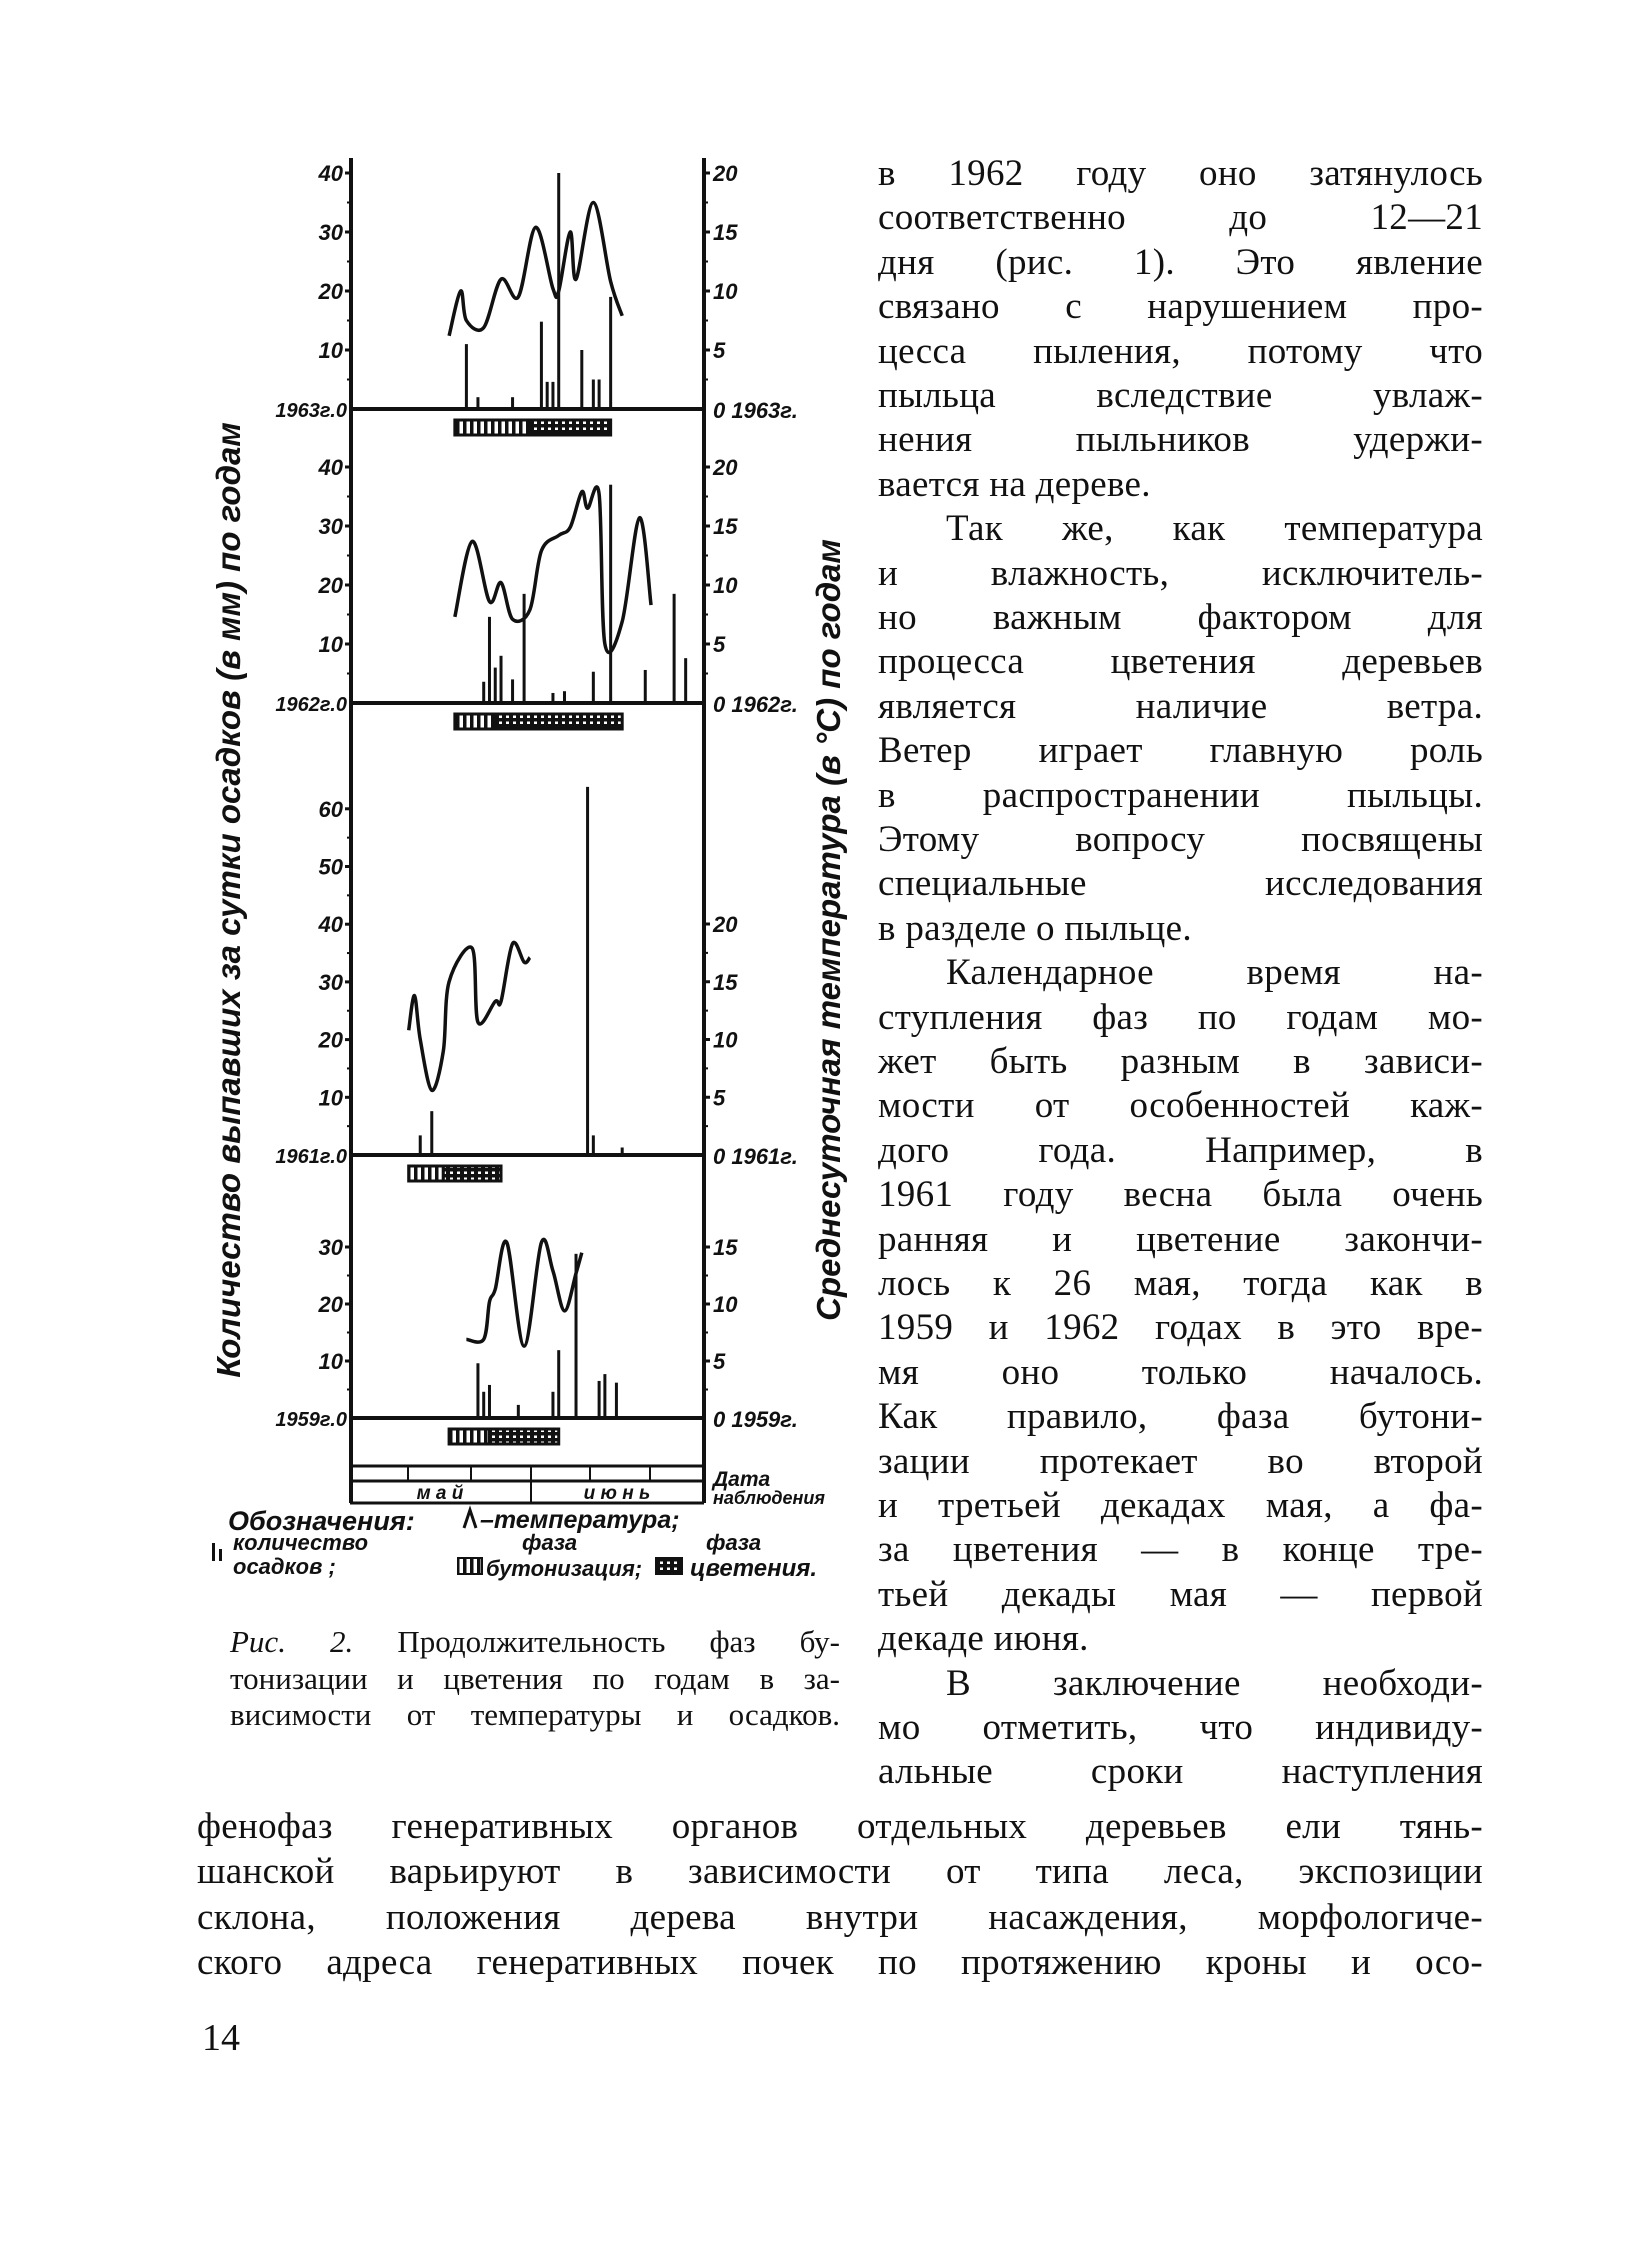  What do you see at coordinates (1180, 1727) in the screenshot?
I see `text-line: мо отметить, что индивиду-` at bounding box center [1180, 1727].